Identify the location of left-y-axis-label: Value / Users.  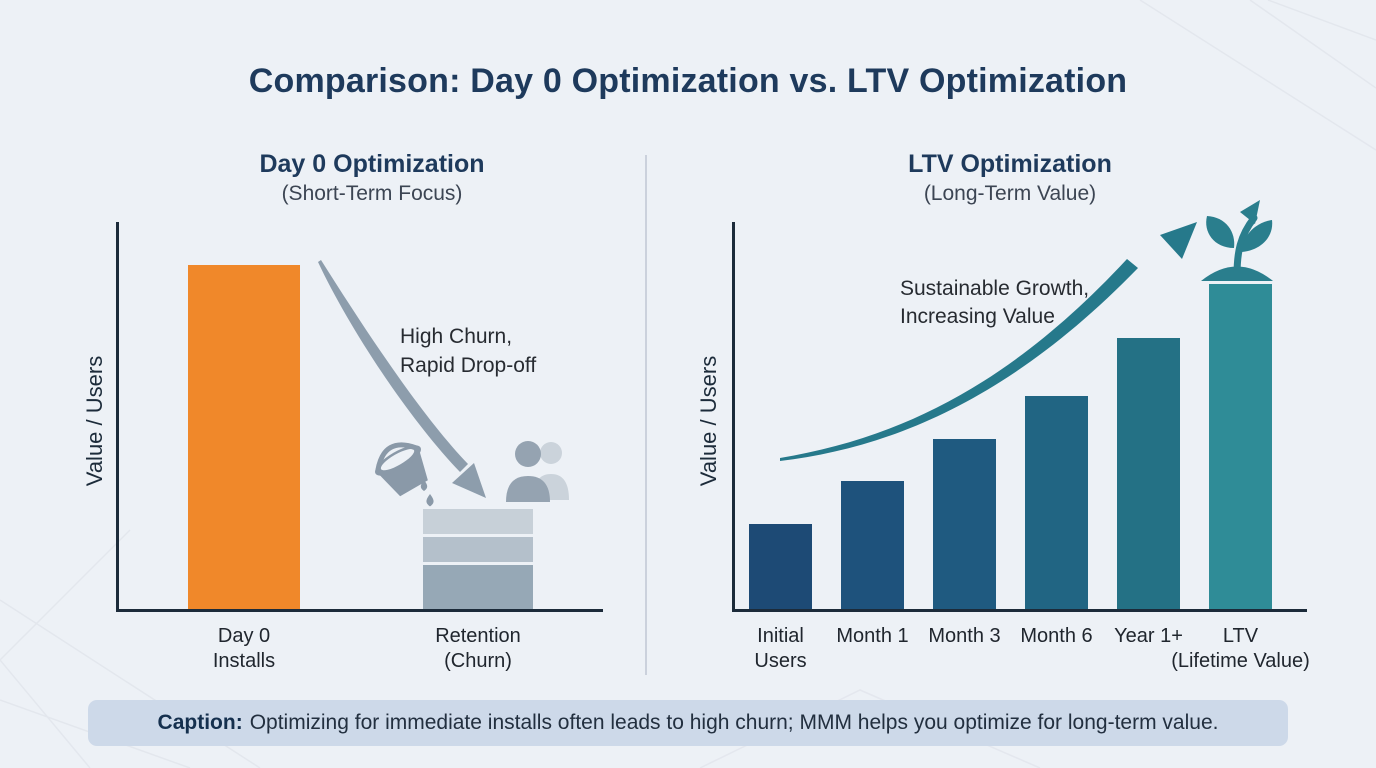
(94, 421).